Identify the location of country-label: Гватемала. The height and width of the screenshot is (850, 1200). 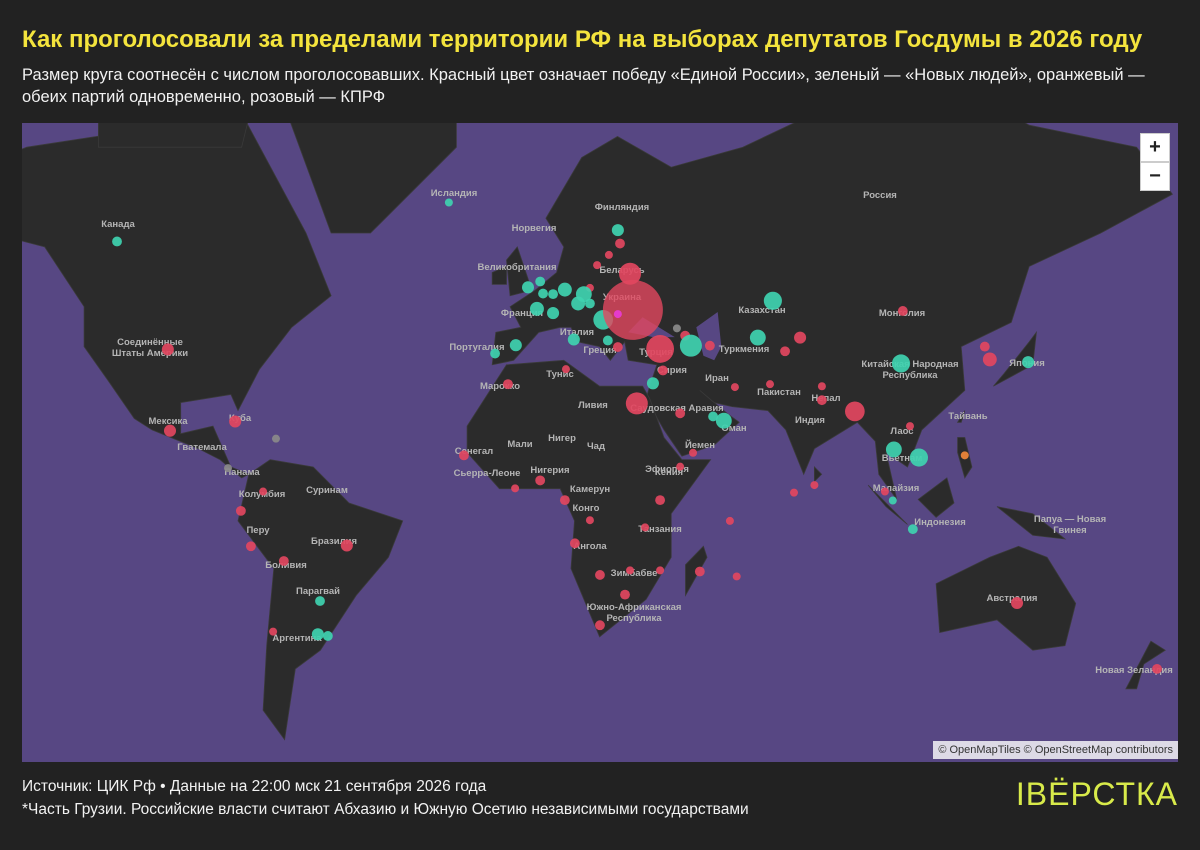
(202, 447).